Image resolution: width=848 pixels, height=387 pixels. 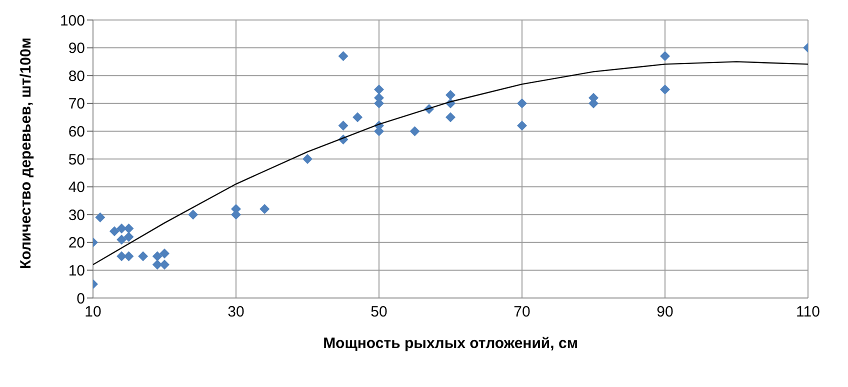 What do you see at coordinates (808, 312) in the screenshot?
I see `x-tick-label: 110` at bounding box center [808, 312].